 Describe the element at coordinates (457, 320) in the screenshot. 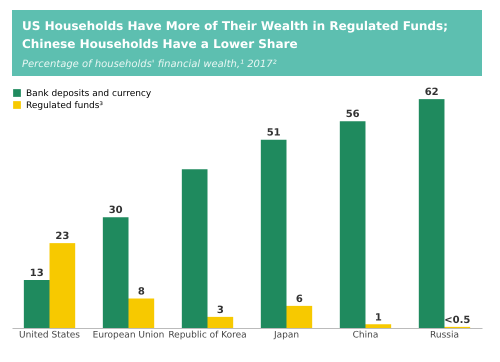

I see `data-label: <0.5` at that location.